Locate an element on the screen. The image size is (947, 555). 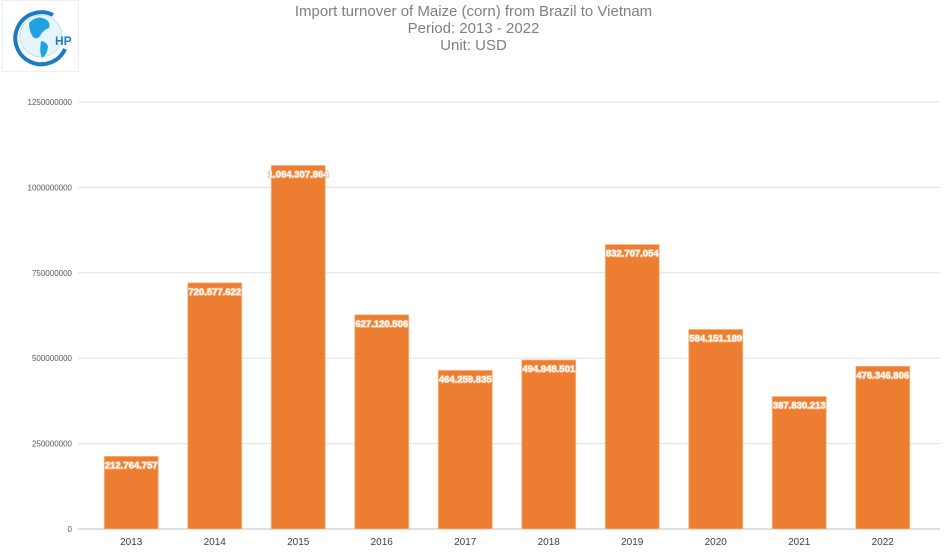
x-tick-label: 2014 is located at coordinates (215, 542).